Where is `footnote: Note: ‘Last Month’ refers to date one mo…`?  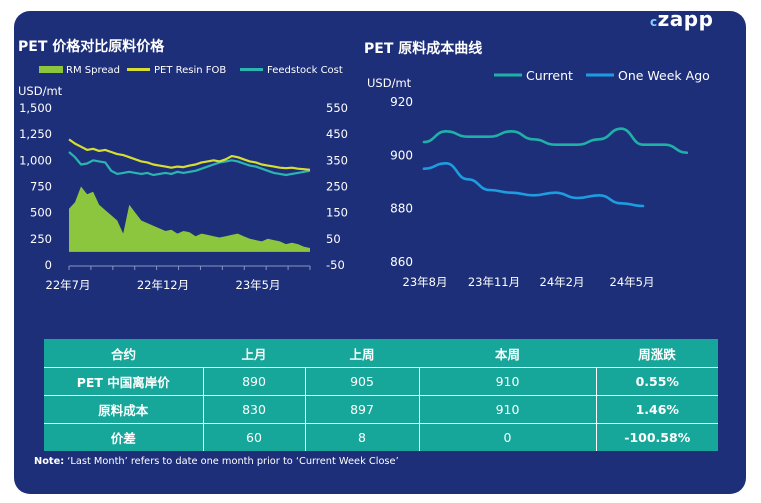 footnote: Note: ‘Last Month’ refers to date one mo… is located at coordinates (216, 461).